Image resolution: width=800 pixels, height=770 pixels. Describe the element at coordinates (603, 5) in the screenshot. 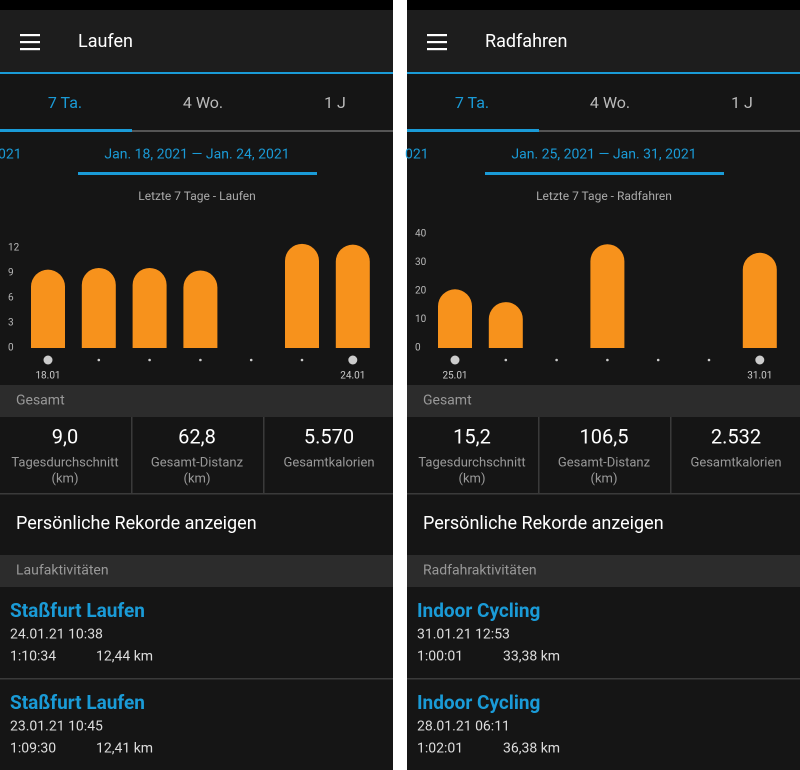

I see `status-bar` at that location.